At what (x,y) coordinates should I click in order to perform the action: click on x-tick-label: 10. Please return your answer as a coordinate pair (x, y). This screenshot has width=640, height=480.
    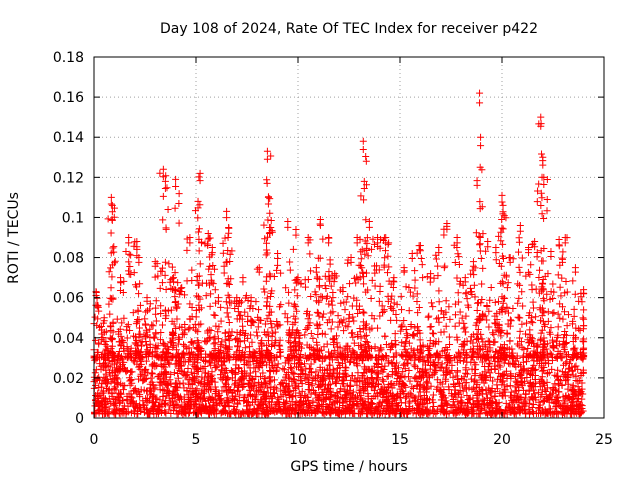
    Looking at the image, I should click on (298, 440).